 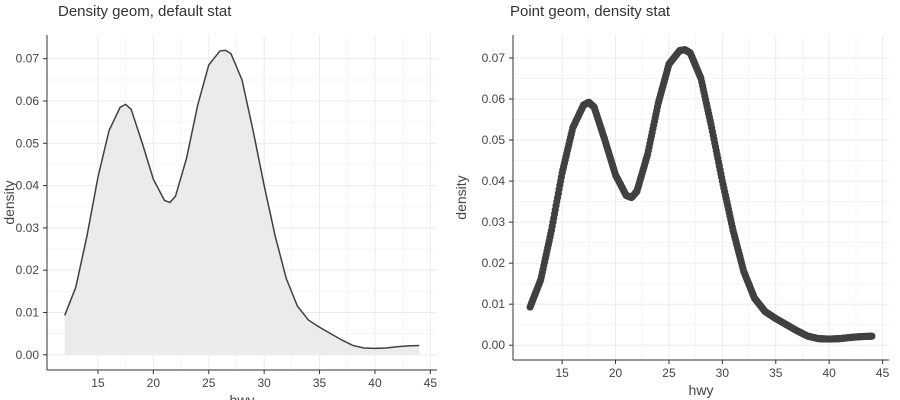 What do you see at coordinates (590, 11) in the screenshot?
I see `chart-title: Point geom, density stat` at bounding box center [590, 11].